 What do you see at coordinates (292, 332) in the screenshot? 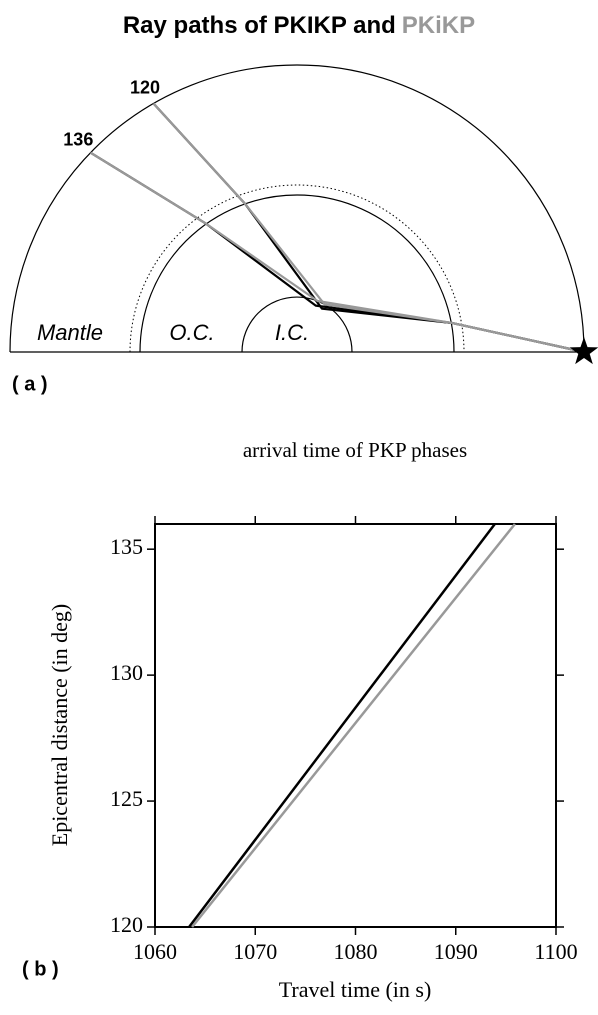
I see `region-label: I.C.` at bounding box center [292, 332].